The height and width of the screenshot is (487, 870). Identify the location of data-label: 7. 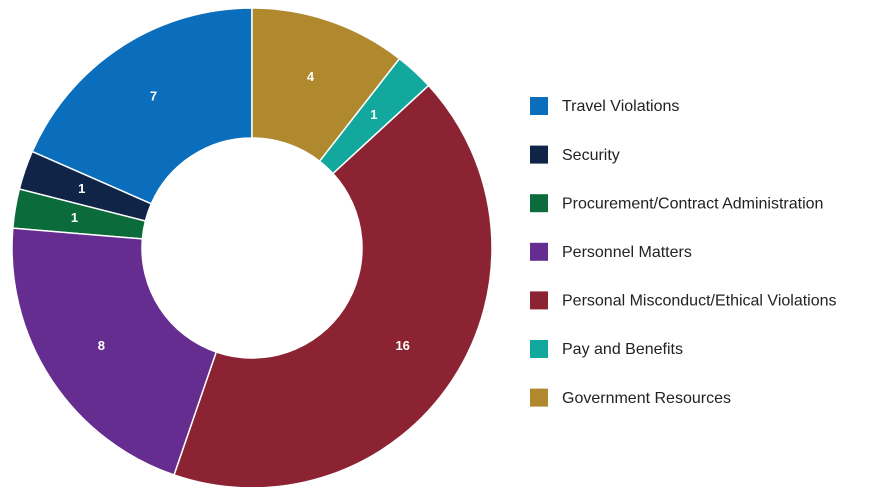
(153, 96).